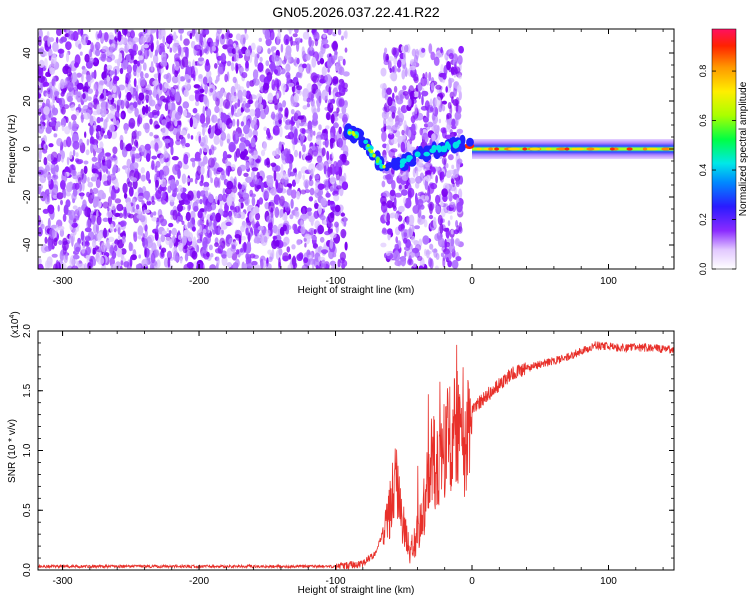 The image size is (750, 600). Describe the element at coordinates (27, 570) in the screenshot. I see `snr-y-tick-label: 0.0` at that location.